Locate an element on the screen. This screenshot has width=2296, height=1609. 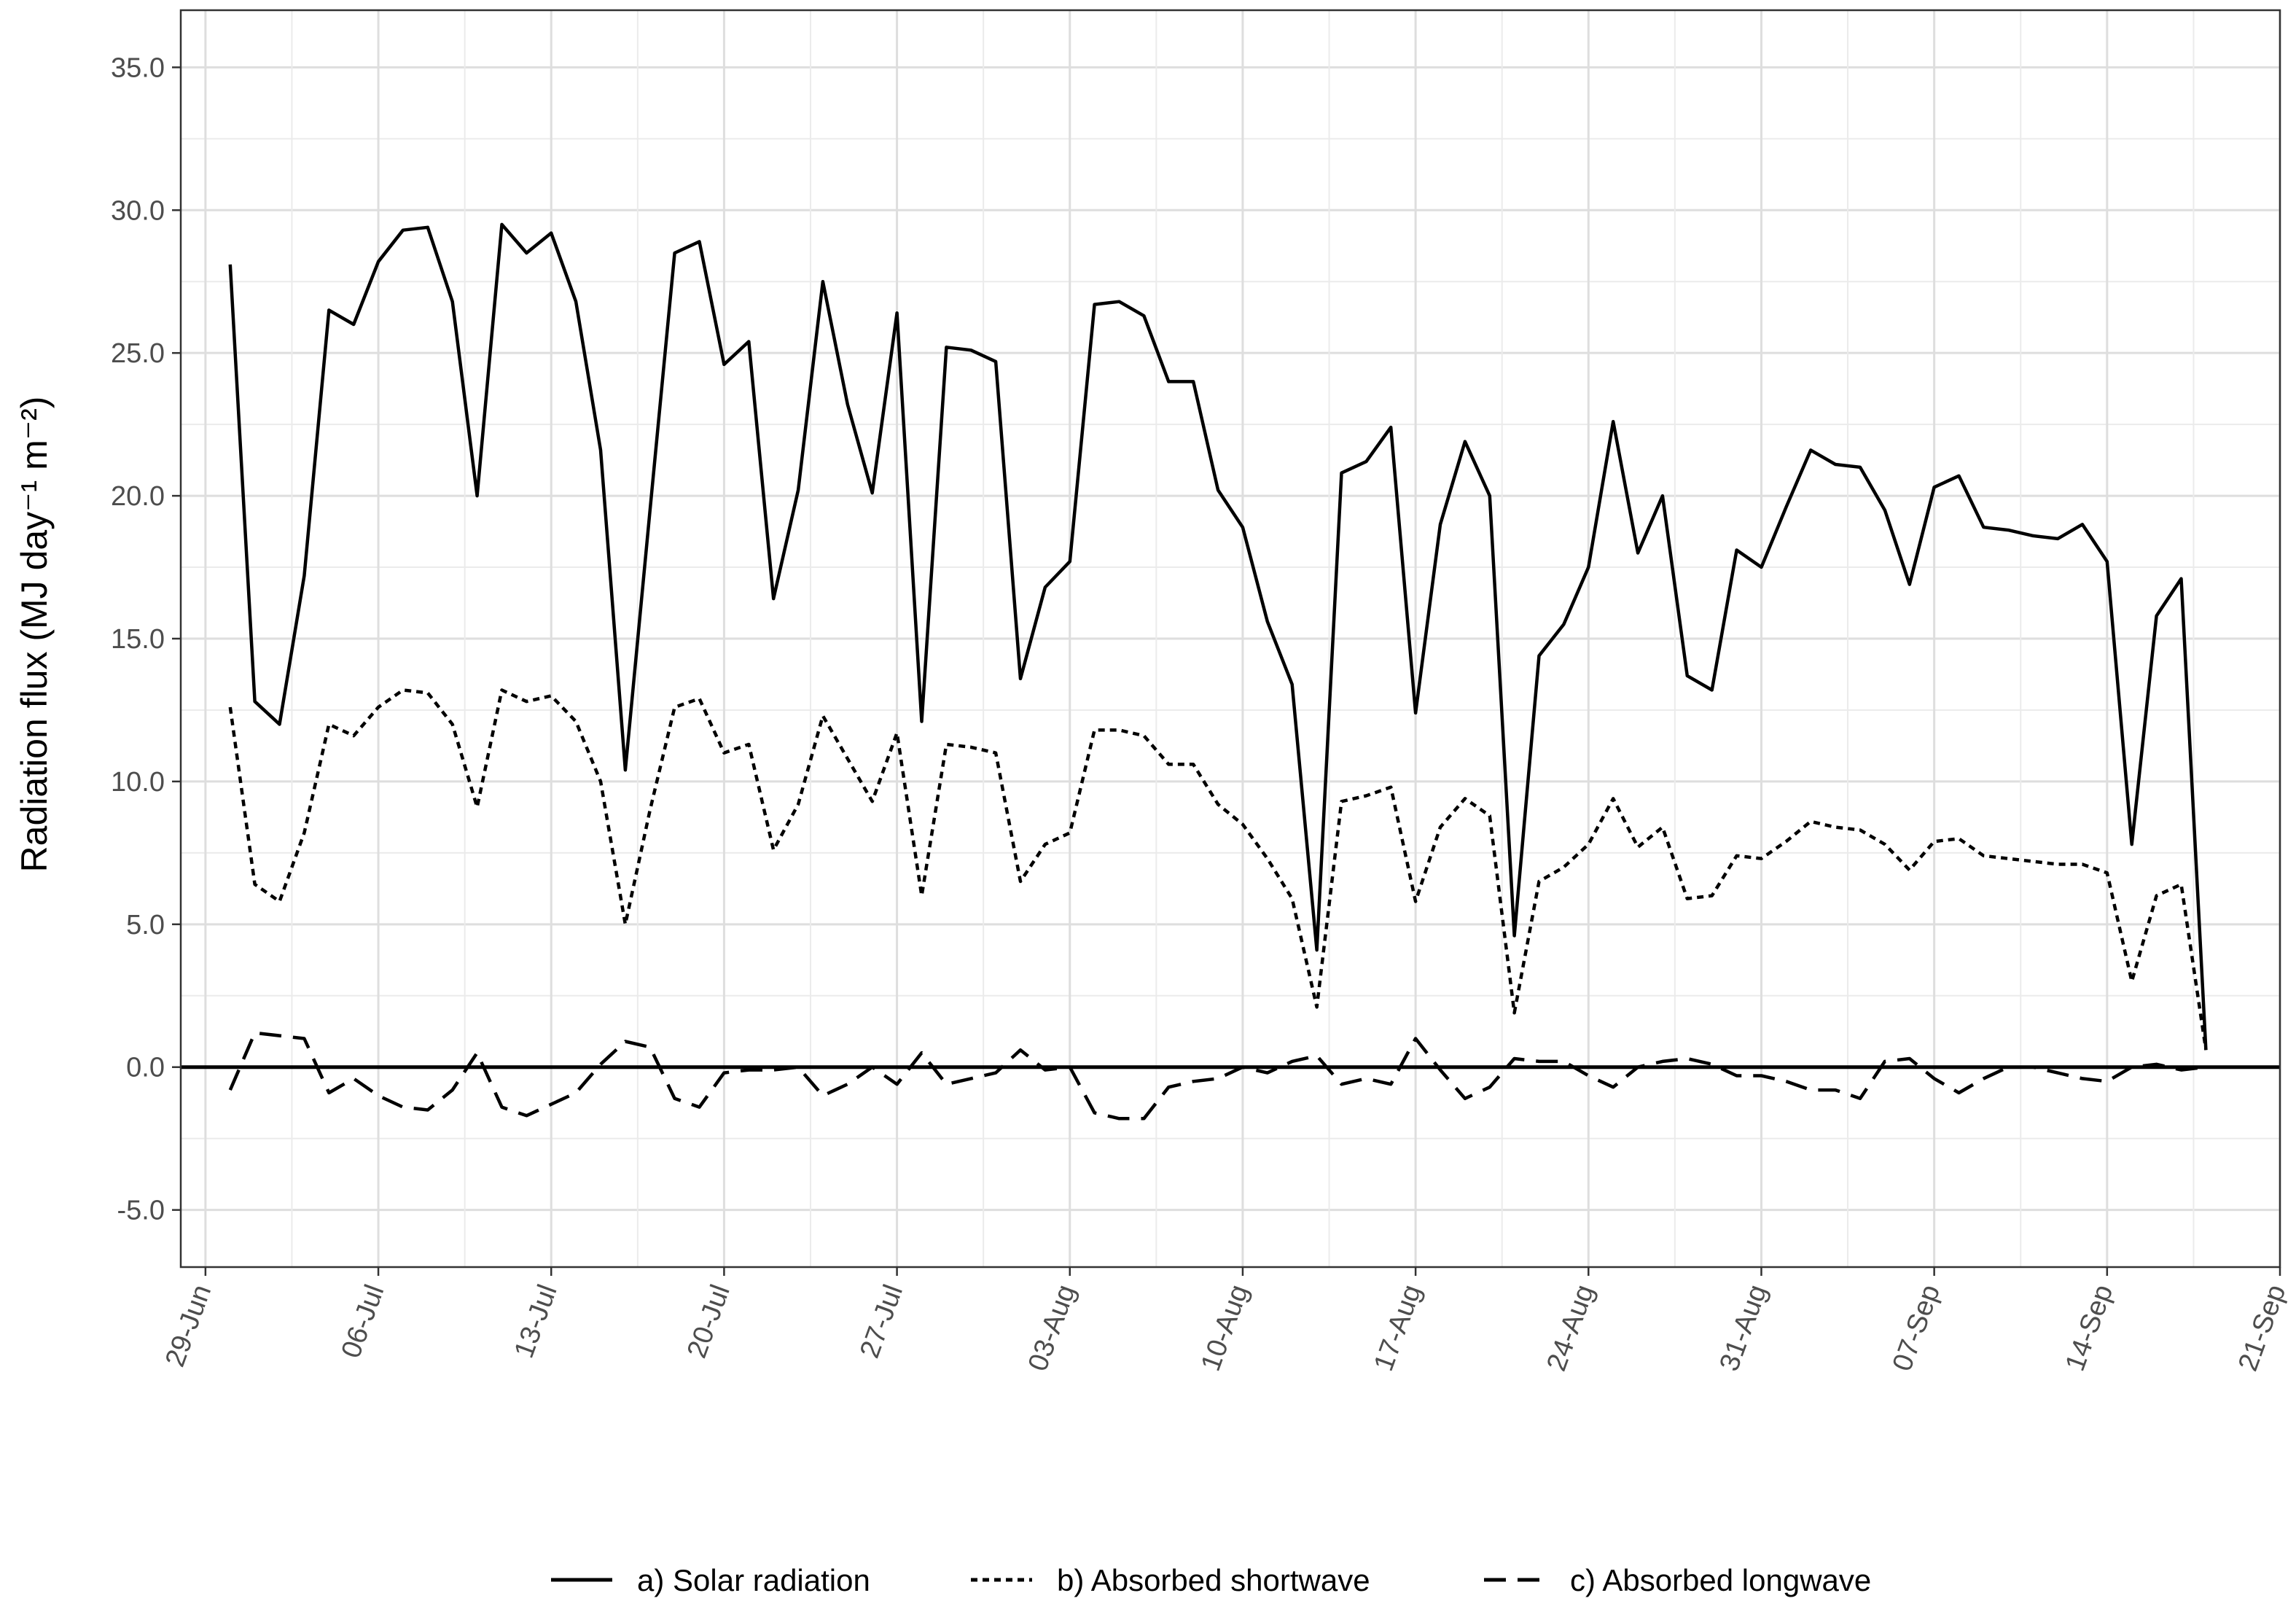
series-line is located at coordinates (1217, 1076).